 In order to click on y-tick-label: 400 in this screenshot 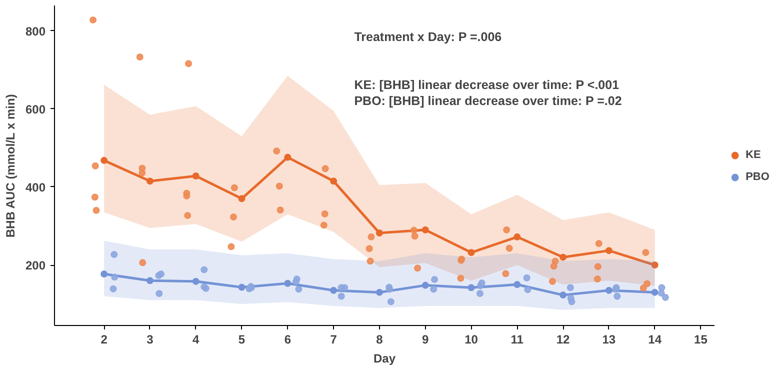, I will do `click(35, 187)`.